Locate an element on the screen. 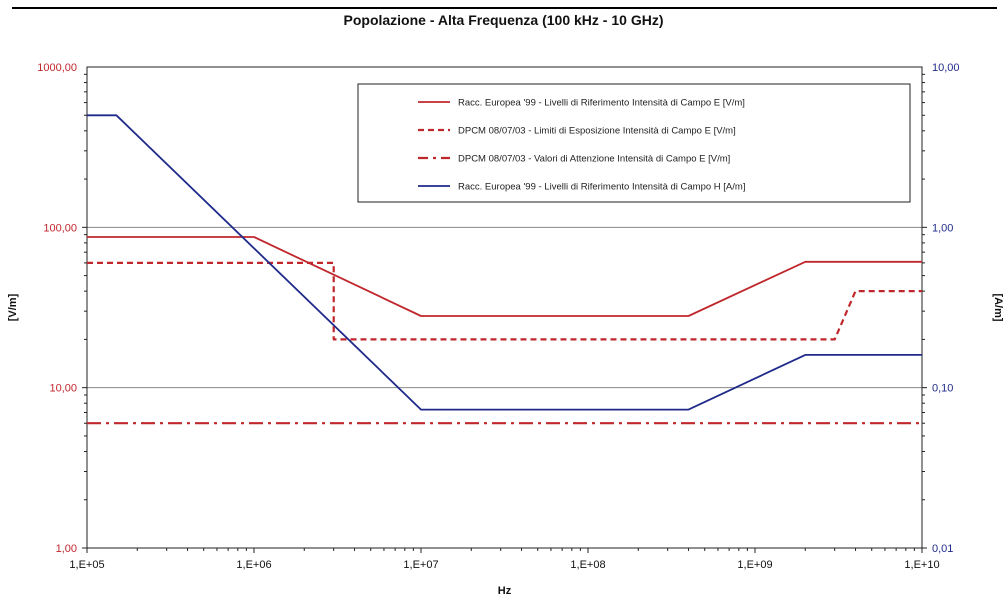 This screenshot has height=601, width=1007. y-right-tick-label: 1,00 is located at coordinates (942, 228).